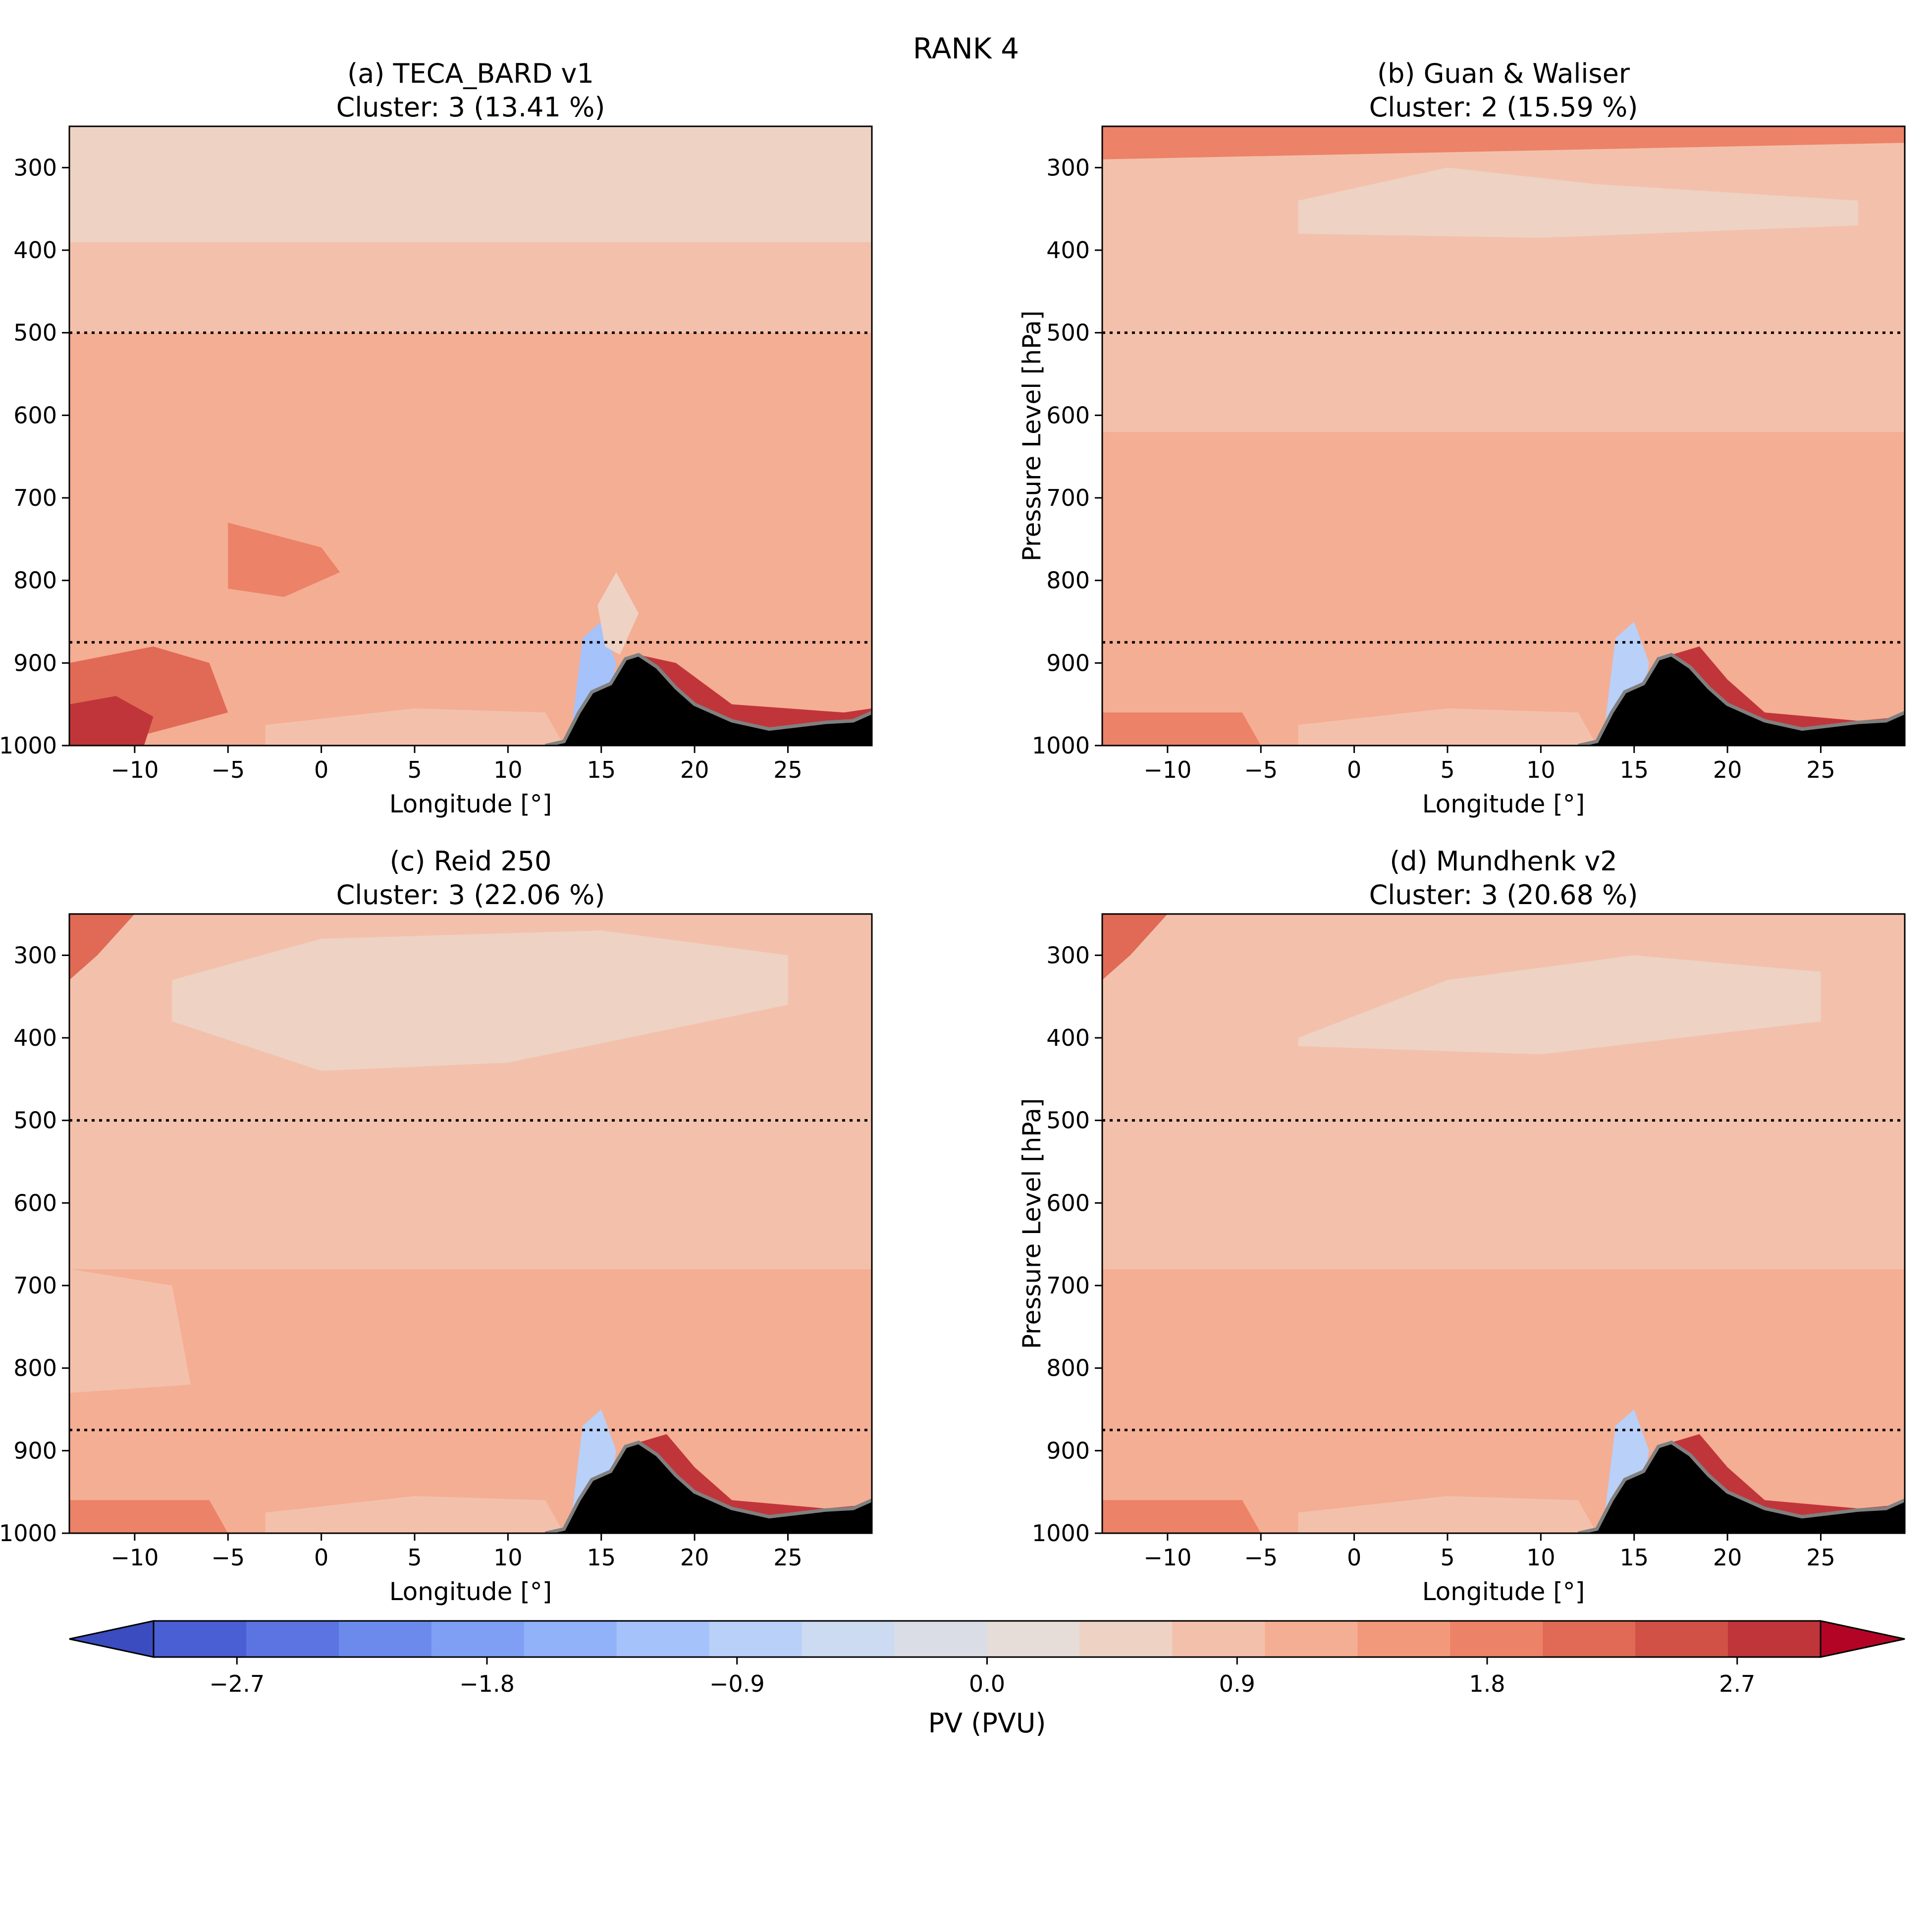 This screenshot has height=1932, width=1932. What do you see at coordinates (237, 1683) in the screenshot?
I see `colorbar-tick-label: −2.7` at bounding box center [237, 1683].